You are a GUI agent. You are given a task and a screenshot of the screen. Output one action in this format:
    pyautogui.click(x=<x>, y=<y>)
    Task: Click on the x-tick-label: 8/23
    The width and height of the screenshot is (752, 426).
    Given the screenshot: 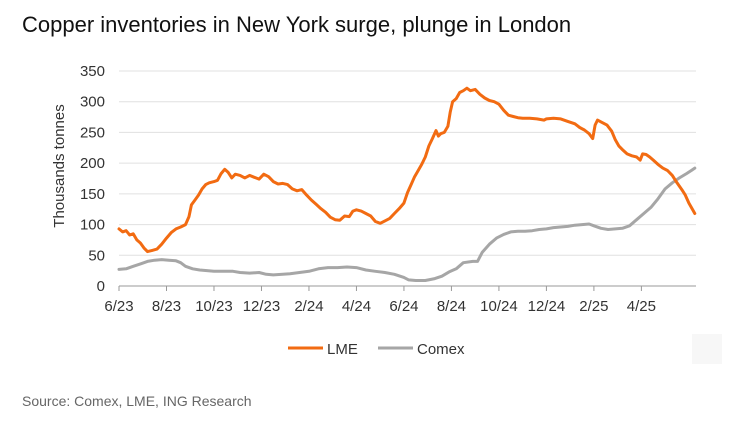 What is the action you would take?
    pyautogui.click(x=166, y=306)
    